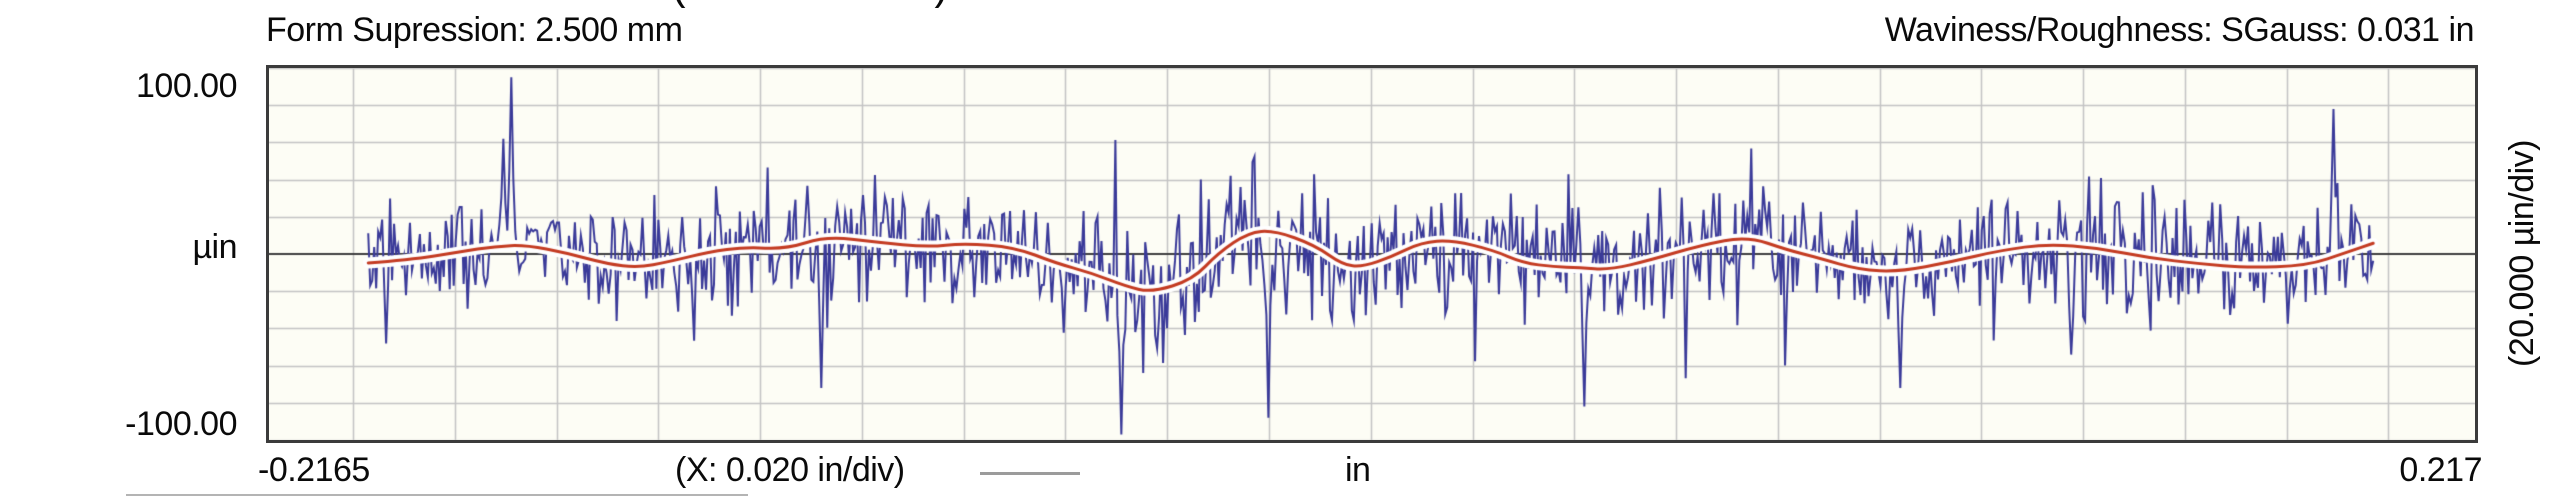 This screenshot has height=499, width=2550. What do you see at coordinates (1030, 473) in the screenshot?
I see `profile-legend-line-sample` at bounding box center [1030, 473].